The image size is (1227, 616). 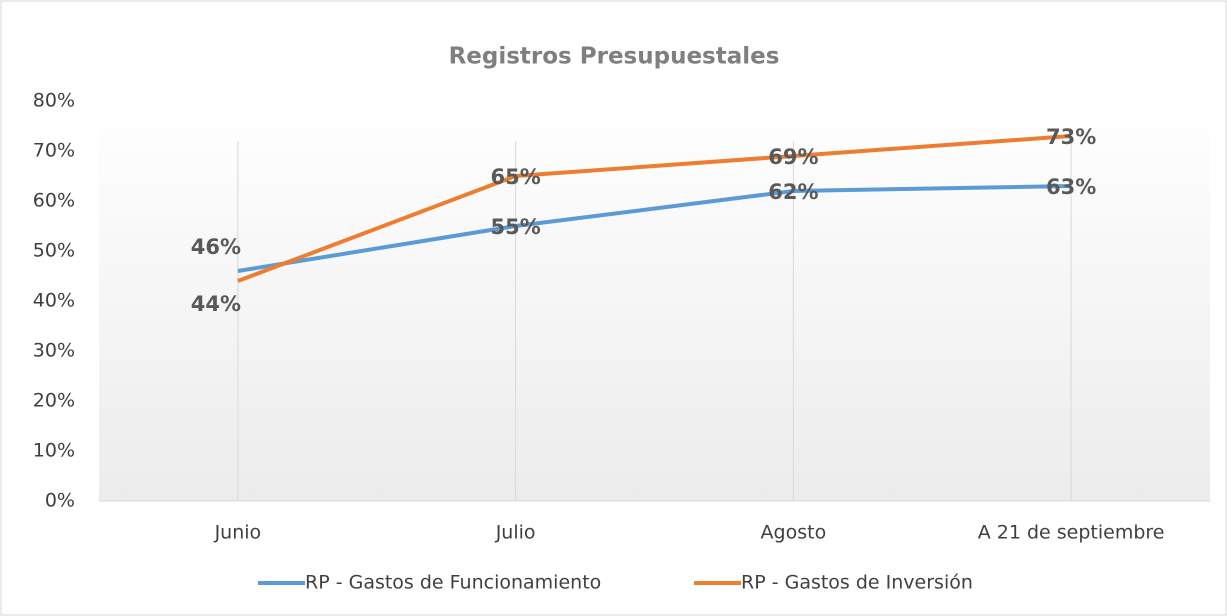 What do you see at coordinates (857, 583) in the screenshot?
I see `legend-label: RP - Gastos de Inversión` at bounding box center [857, 583].